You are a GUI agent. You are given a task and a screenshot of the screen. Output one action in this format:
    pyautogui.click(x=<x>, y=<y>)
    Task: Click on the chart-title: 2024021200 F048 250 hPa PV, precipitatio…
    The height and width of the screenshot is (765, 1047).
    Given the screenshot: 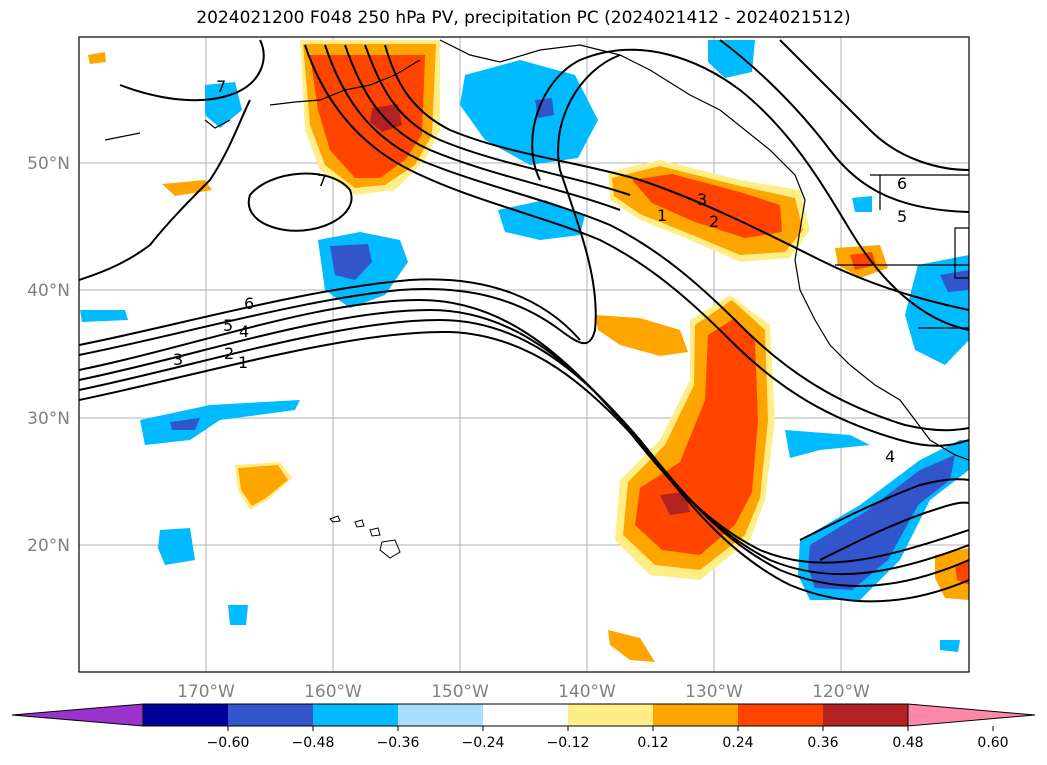 What is the action you would take?
    pyautogui.click(x=523, y=18)
    